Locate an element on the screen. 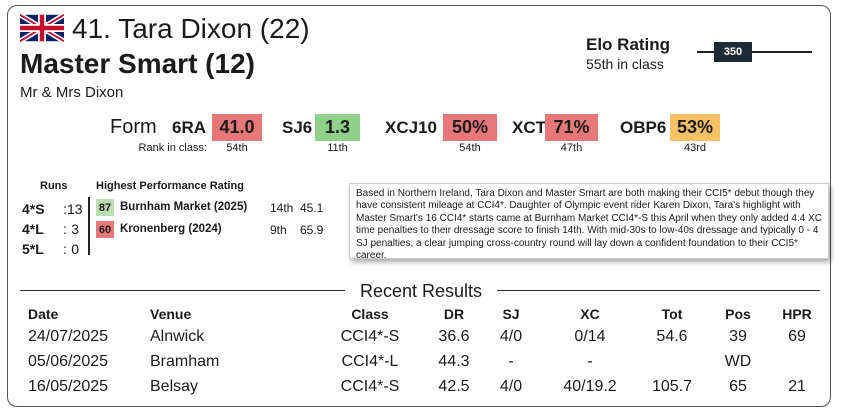 This screenshot has height=415, width=842. result-cell: 16/05/2025 is located at coordinates (68, 386).